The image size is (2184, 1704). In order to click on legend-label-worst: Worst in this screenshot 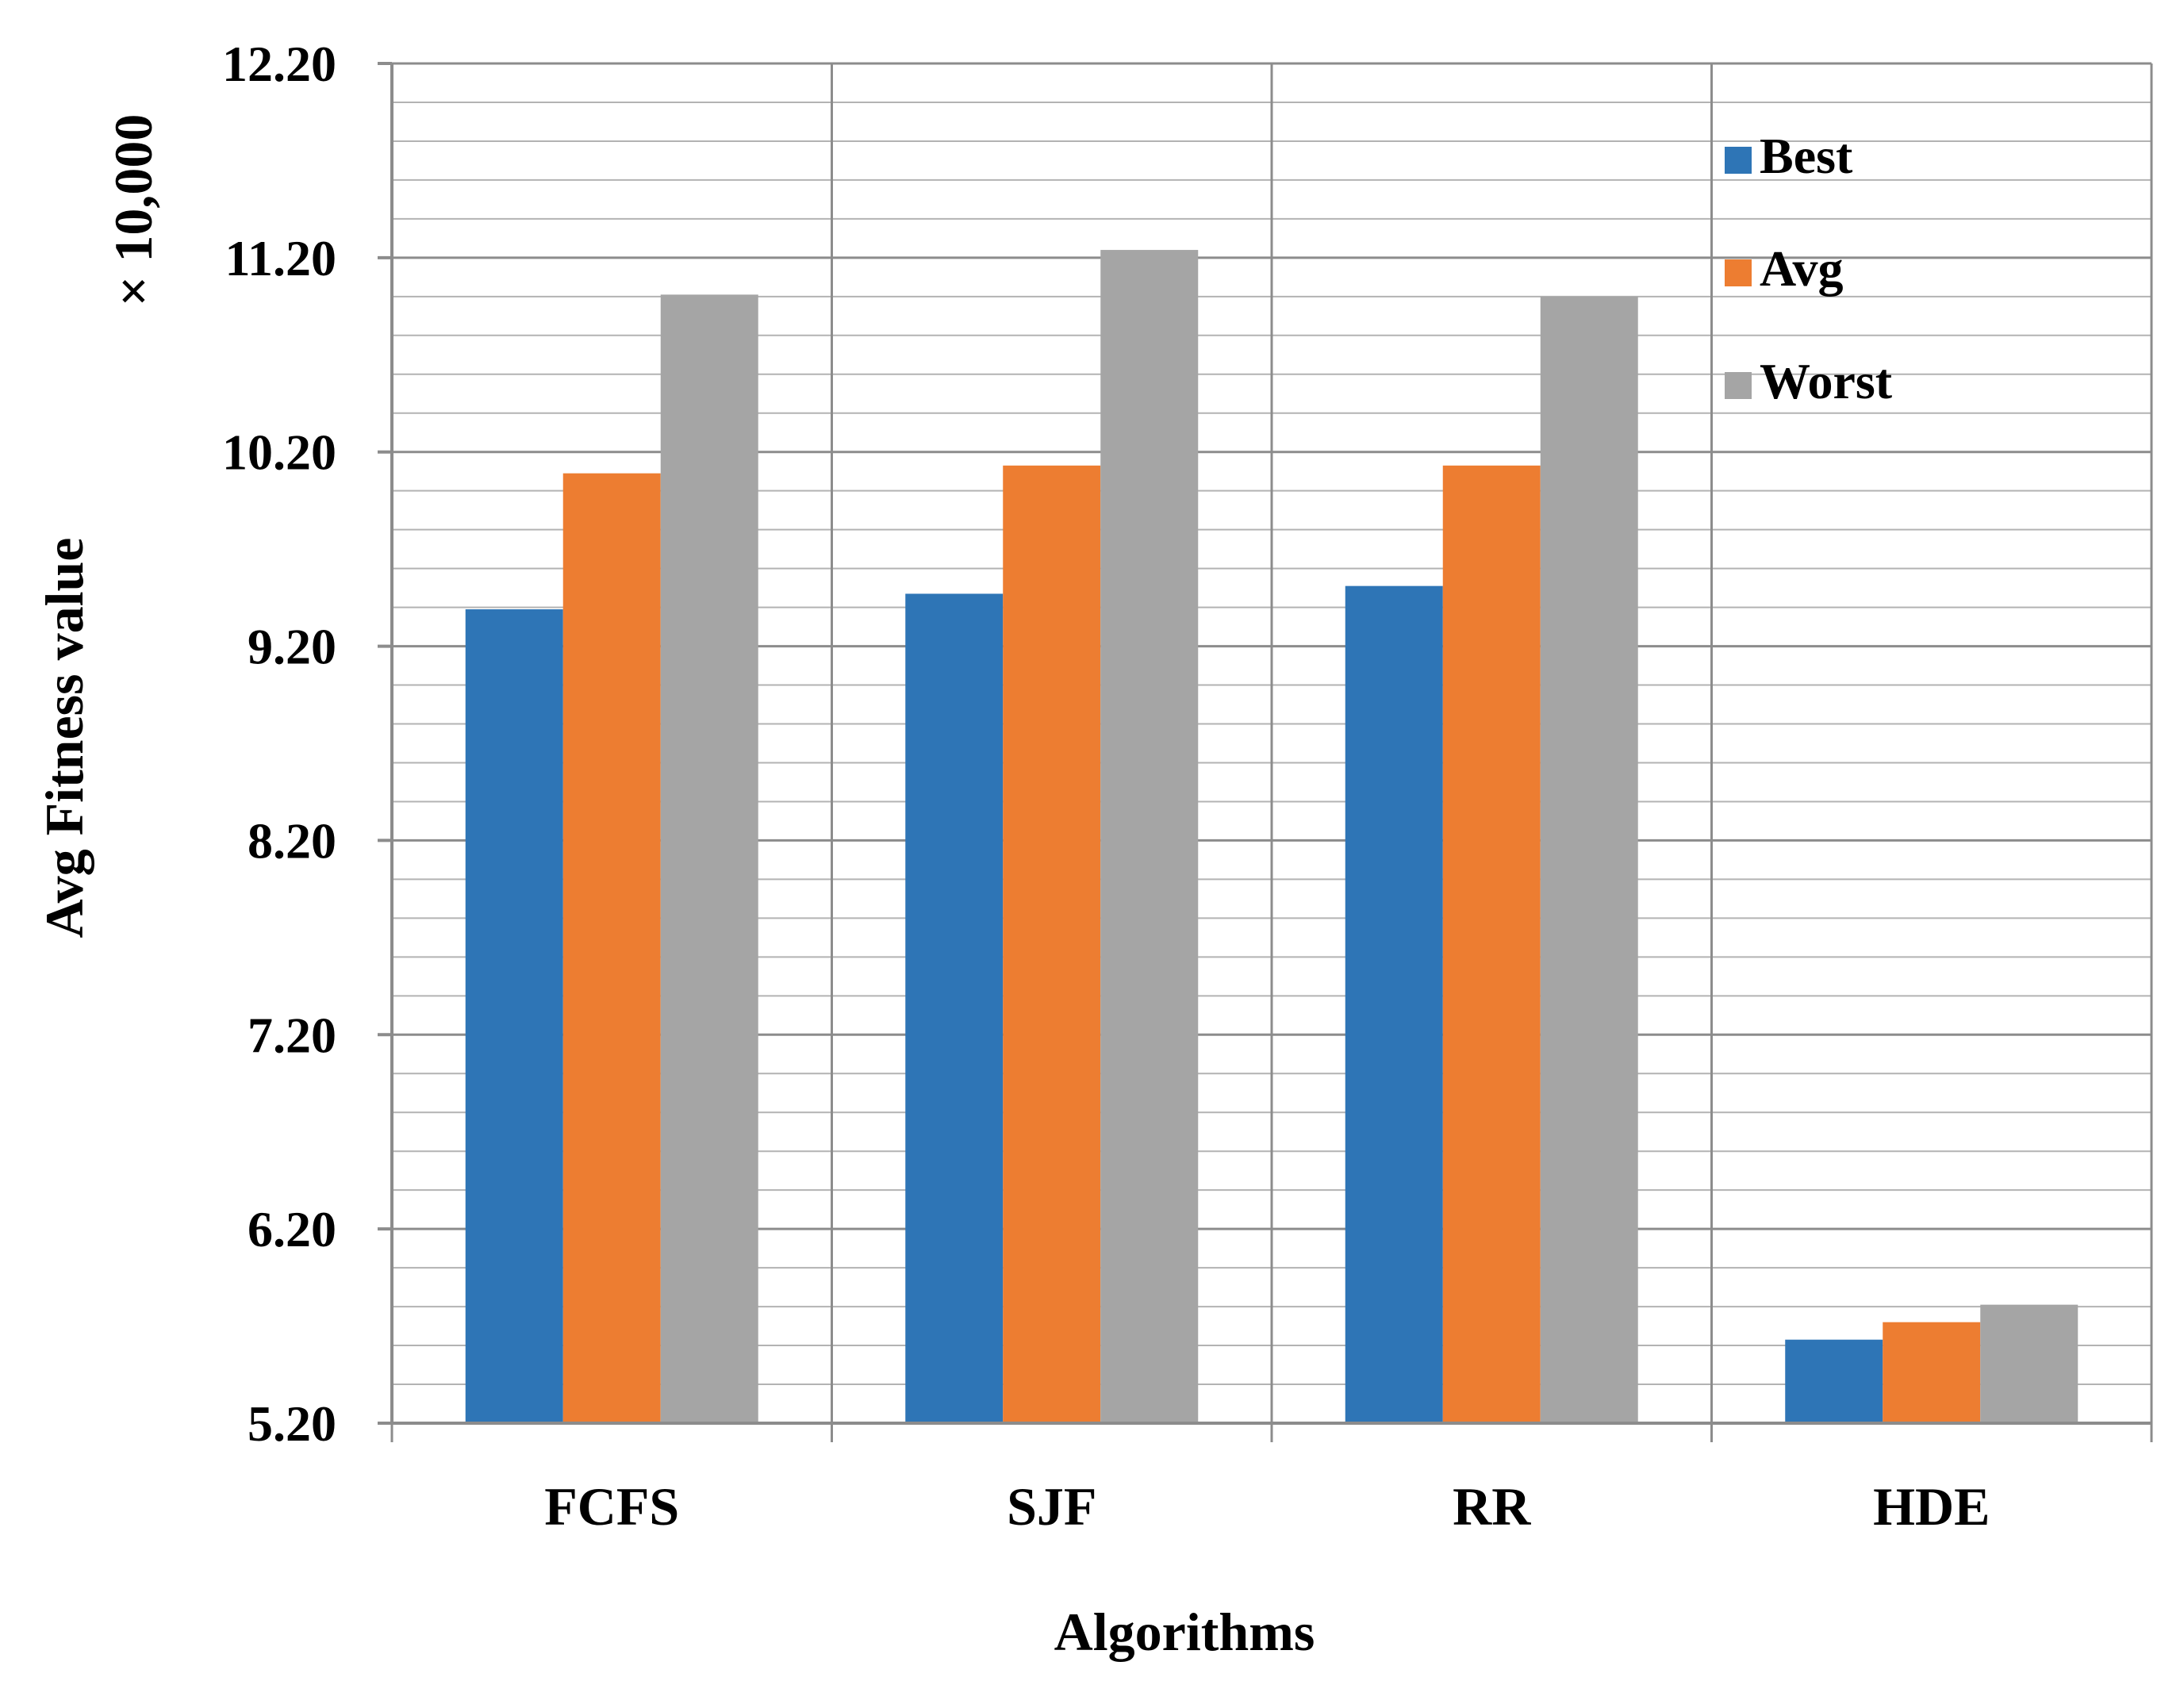, I will do `click(1826, 381)`.